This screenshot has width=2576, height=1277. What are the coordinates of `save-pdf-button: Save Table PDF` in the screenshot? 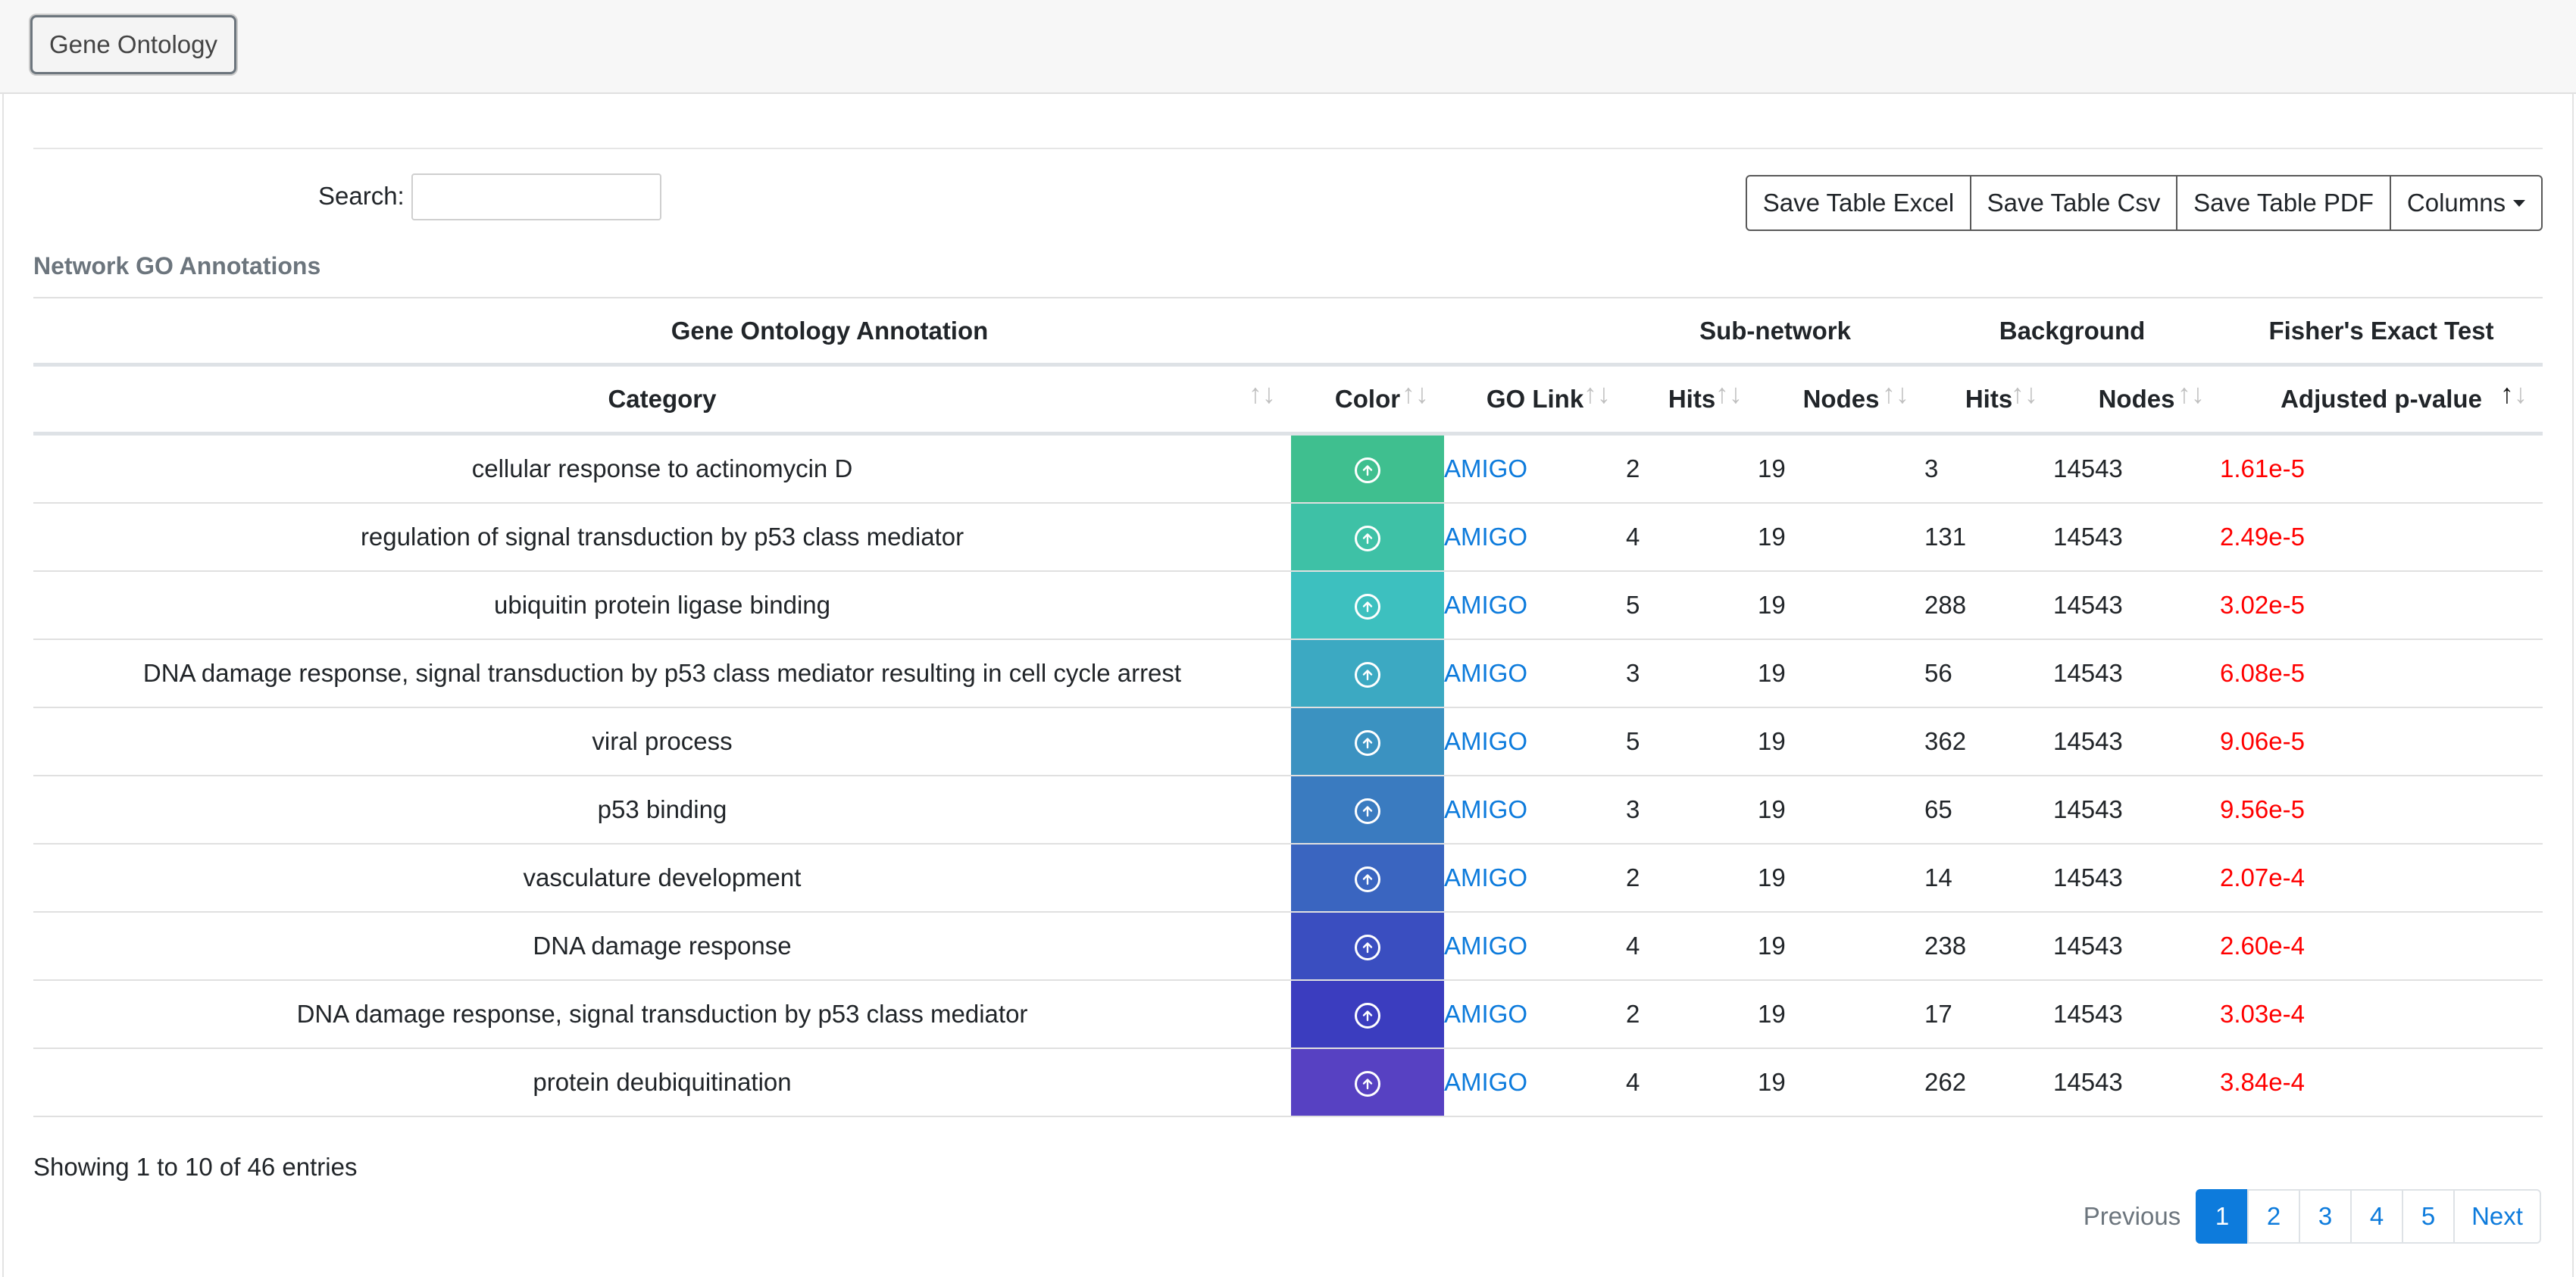 It's located at (2283, 203).